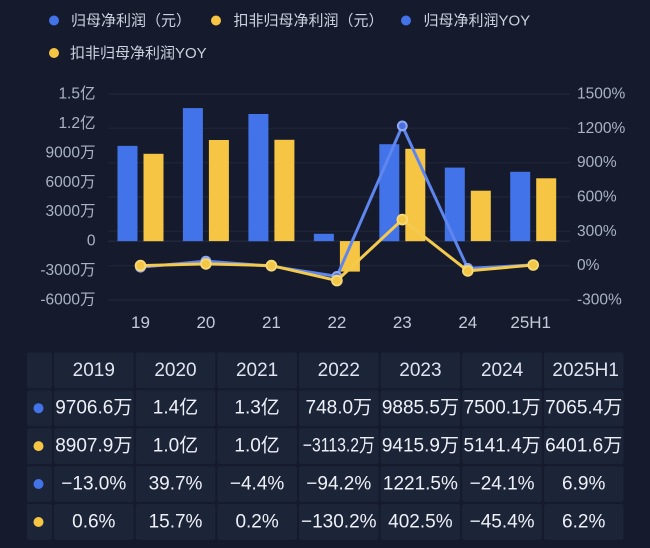  I want to click on svg-text: 24, so click(467, 322).